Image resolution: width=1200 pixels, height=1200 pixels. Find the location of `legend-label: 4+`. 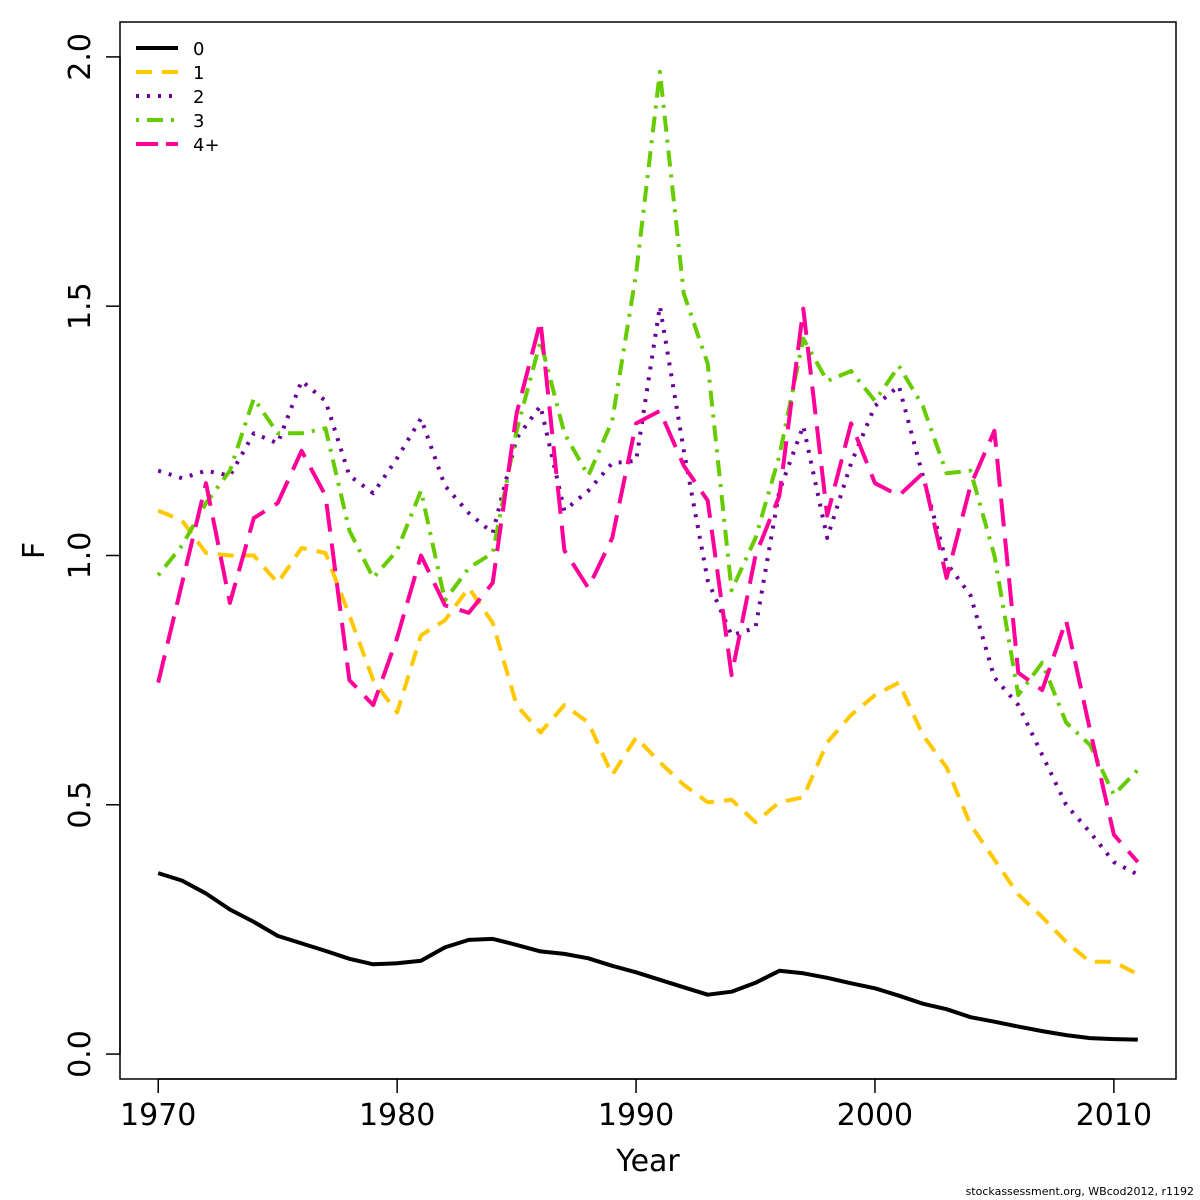

legend-label: 4+ is located at coordinates (206, 145).